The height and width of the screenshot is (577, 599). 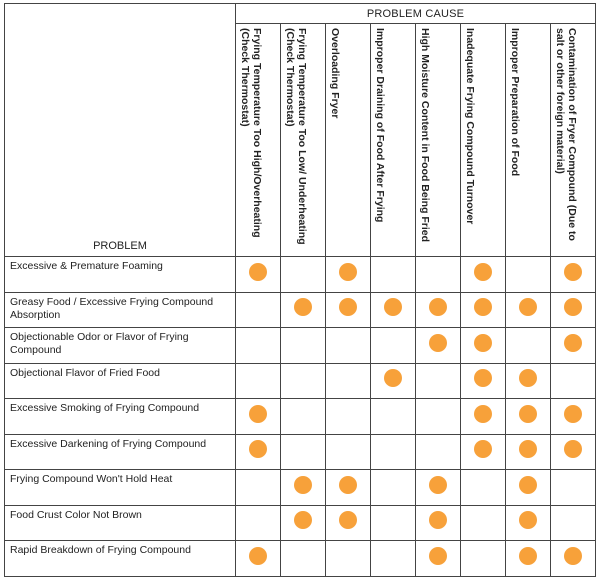 I want to click on problem-label: Frying Compound Won't Hold Heat, so click(x=120, y=487).